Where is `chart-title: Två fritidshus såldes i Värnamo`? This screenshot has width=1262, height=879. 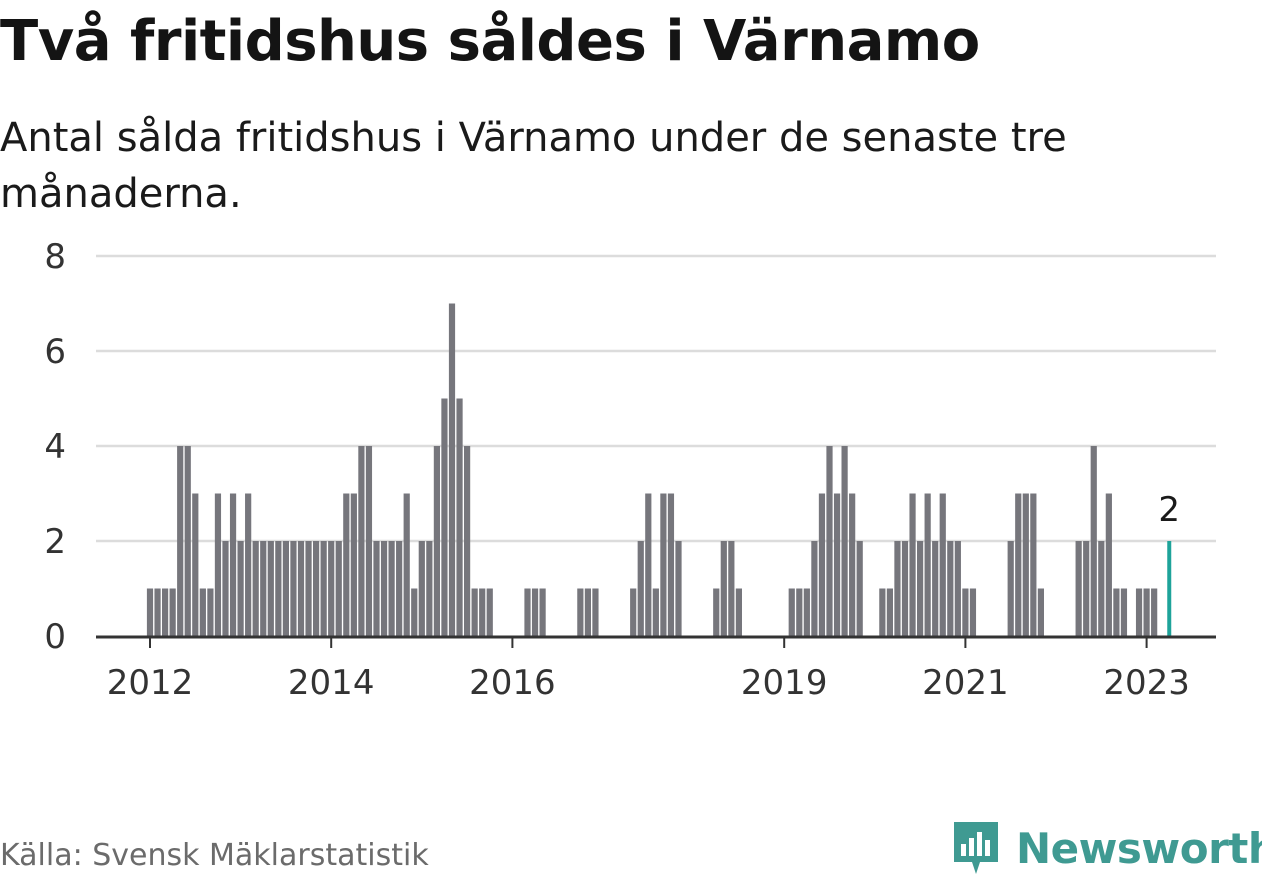 chart-title: Två fritidshus såldes i Värnamo is located at coordinates (490, 41).